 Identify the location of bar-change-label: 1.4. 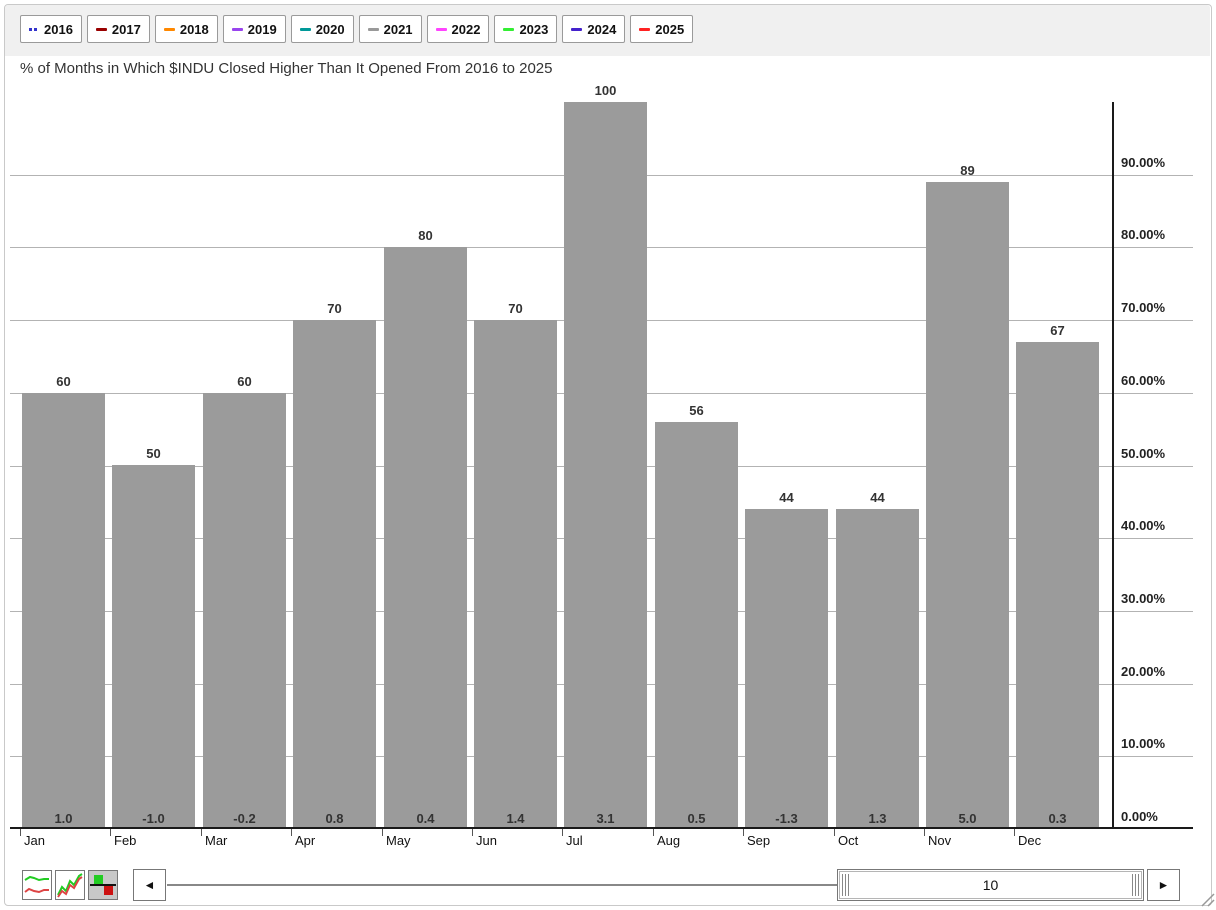
(515, 818).